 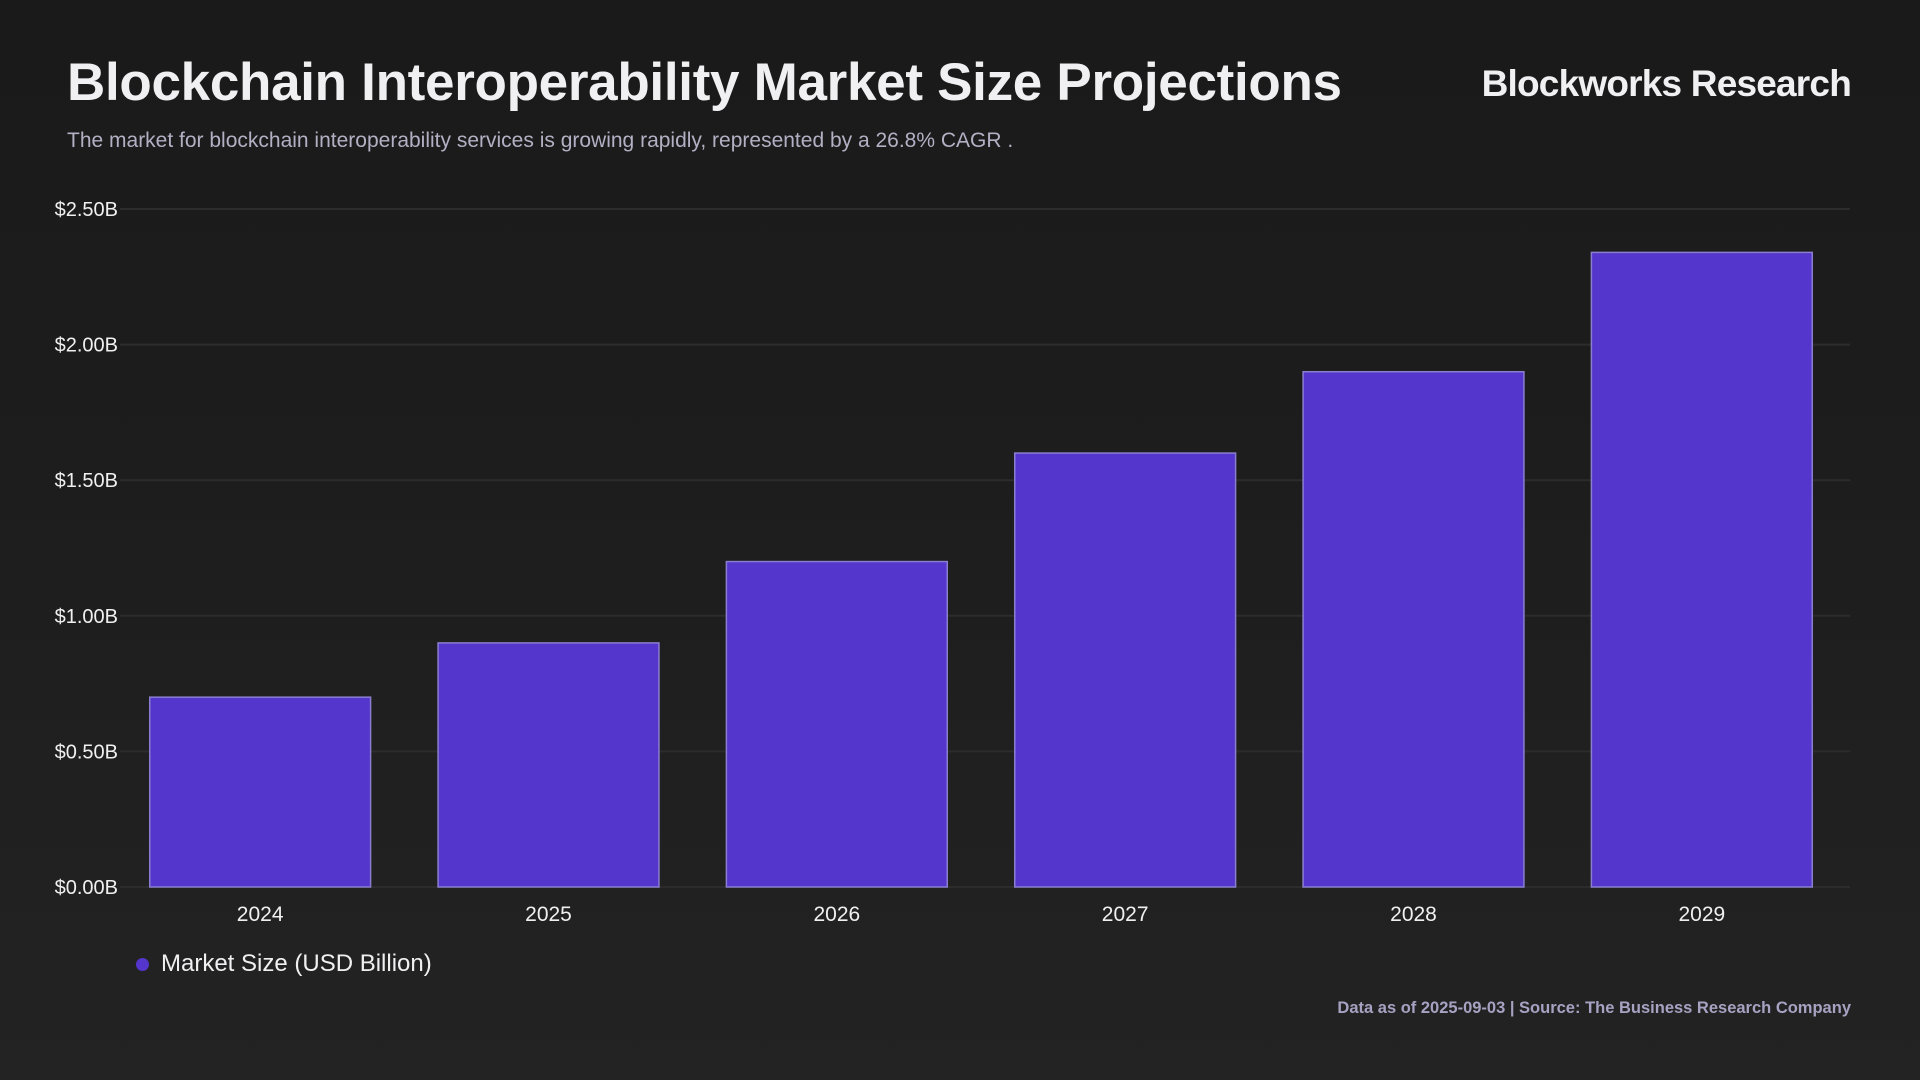 I want to click on y-tick-label: $0.50B, so click(x=86, y=752).